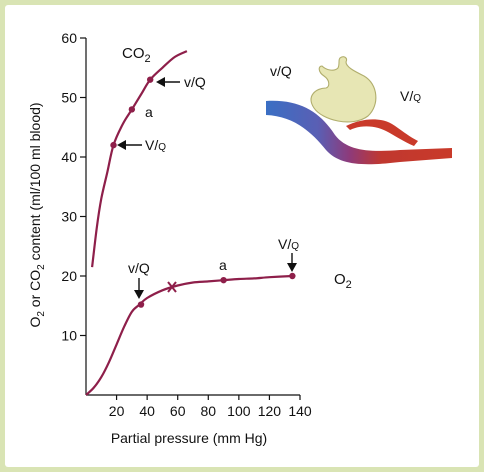 This screenshot has width=484, height=472. I want to click on x-tick-label: 60, so click(178, 411).